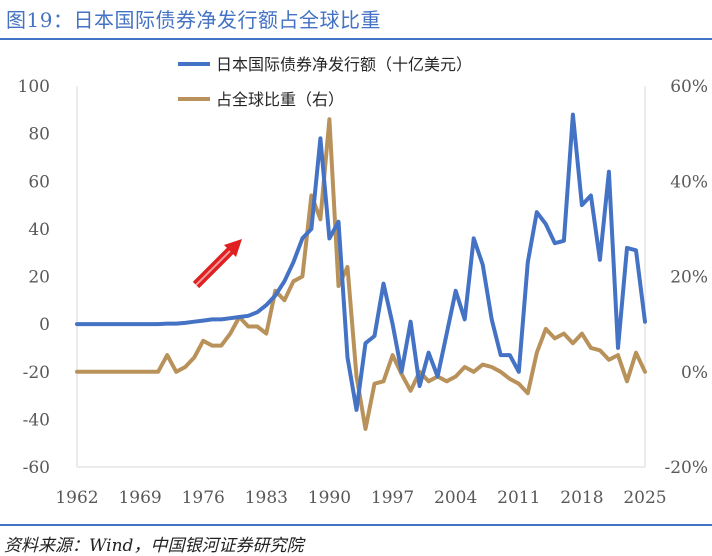 This screenshot has width=712, height=556. Describe the element at coordinates (694, 373) in the screenshot. I see `y-right-tick-label: 0%` at that location.